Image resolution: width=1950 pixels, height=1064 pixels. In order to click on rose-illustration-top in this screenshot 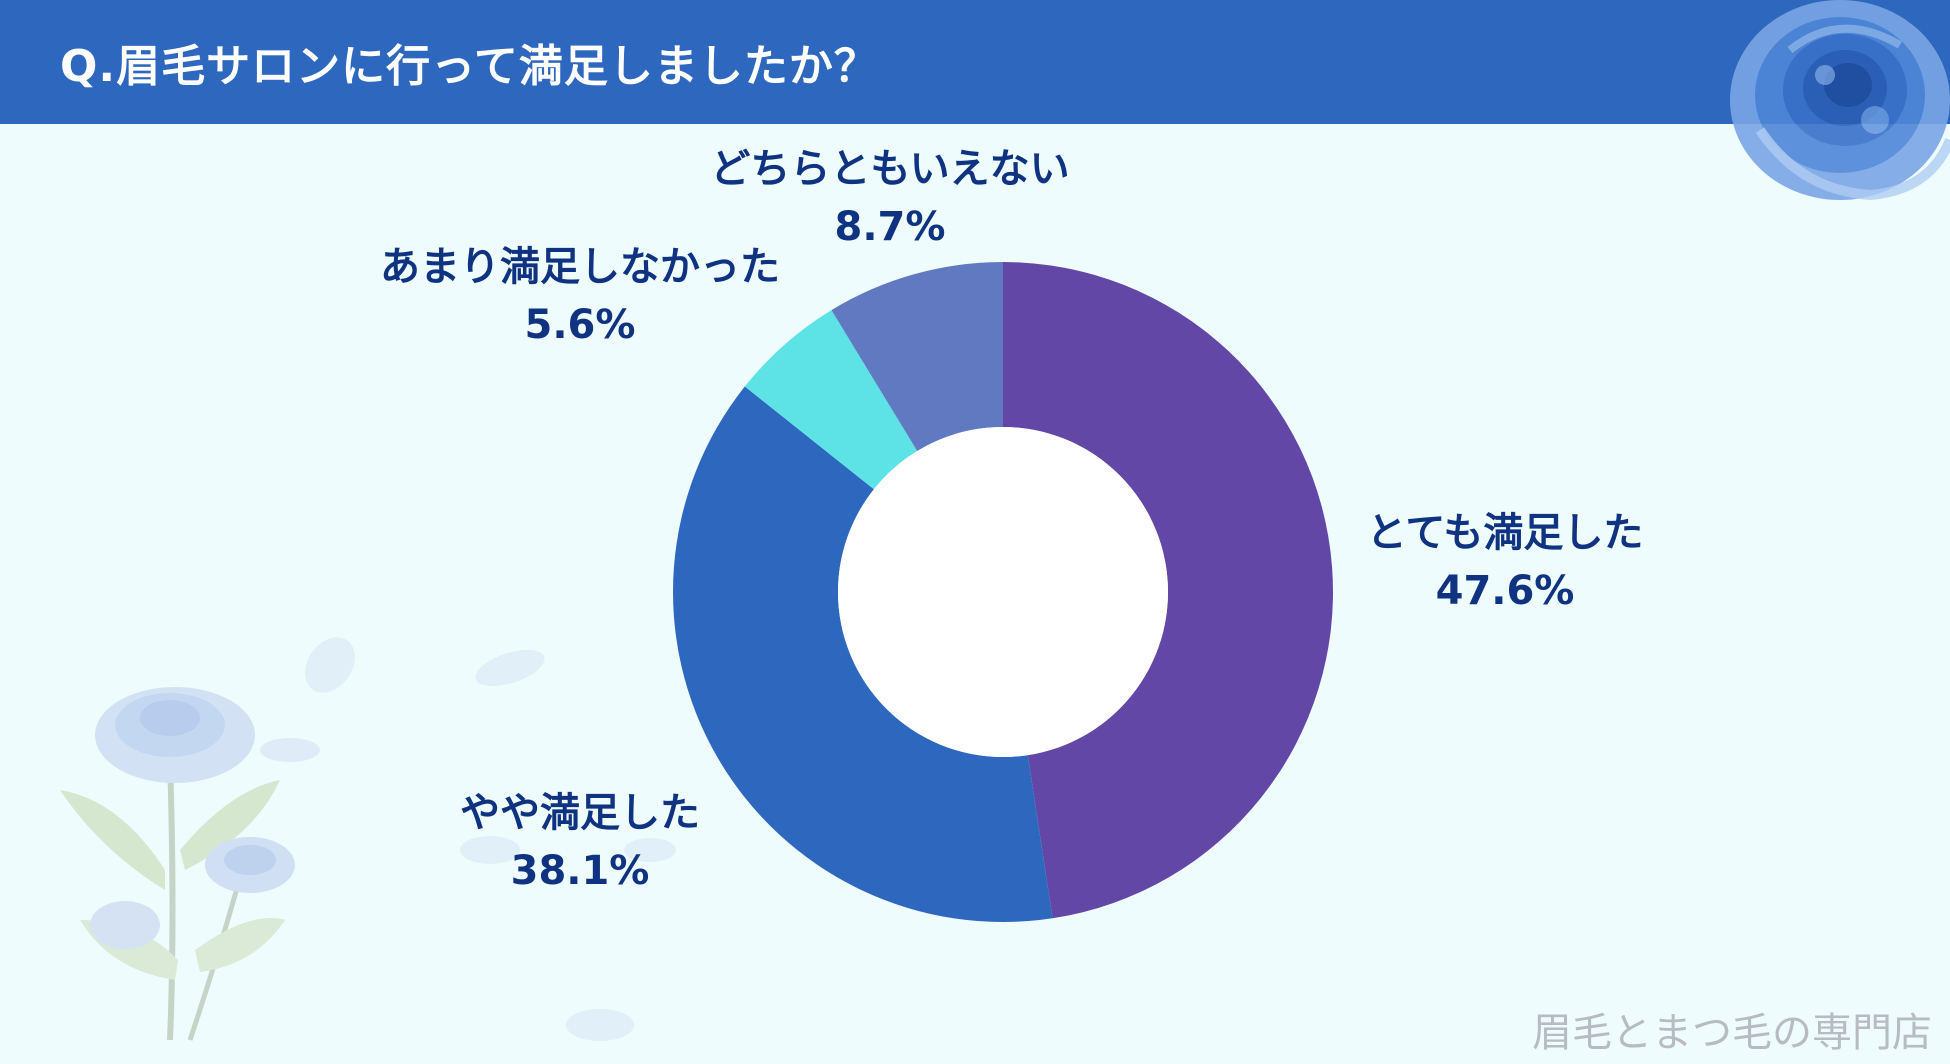, I will do `click(1840, 100)`.